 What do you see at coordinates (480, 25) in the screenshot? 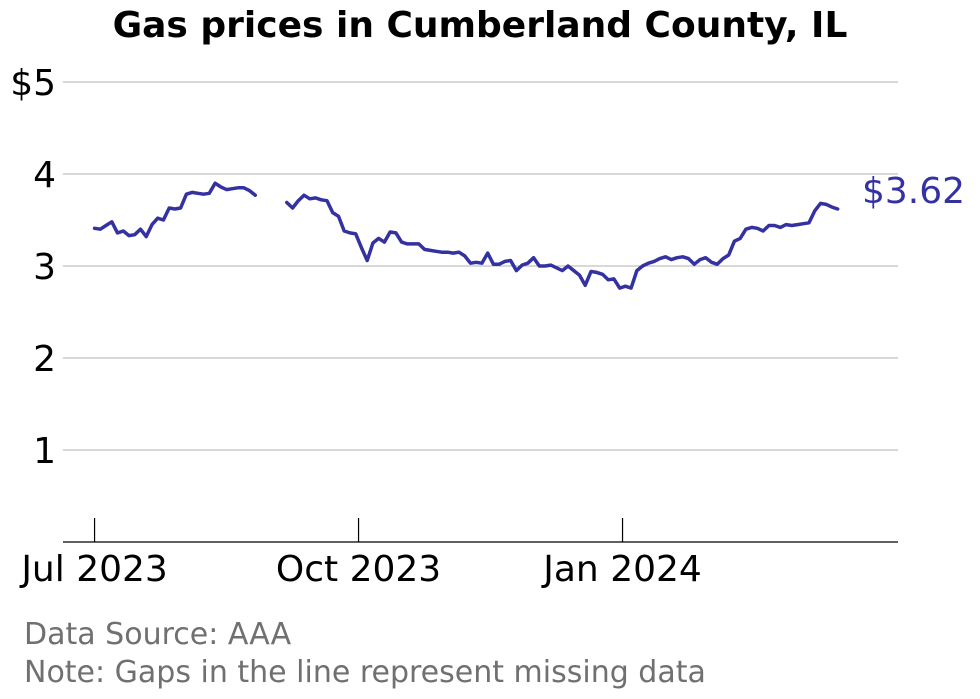
I see `chart-title: Gas prices in Cumberland County, IL` at bounding box center [480, 25].